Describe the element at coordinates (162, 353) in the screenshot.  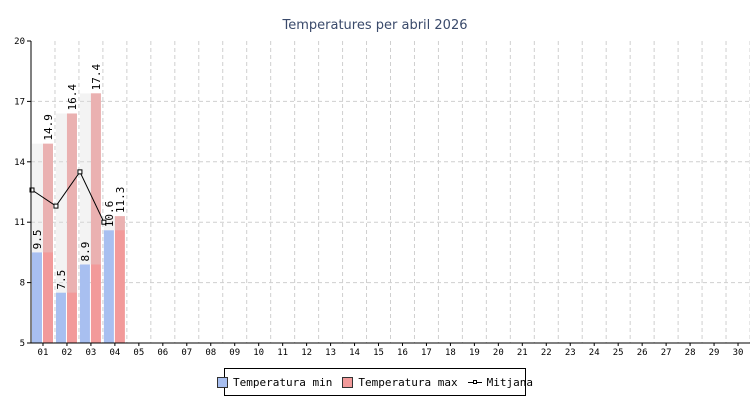
I see `x-tick-label: 06` at that location.